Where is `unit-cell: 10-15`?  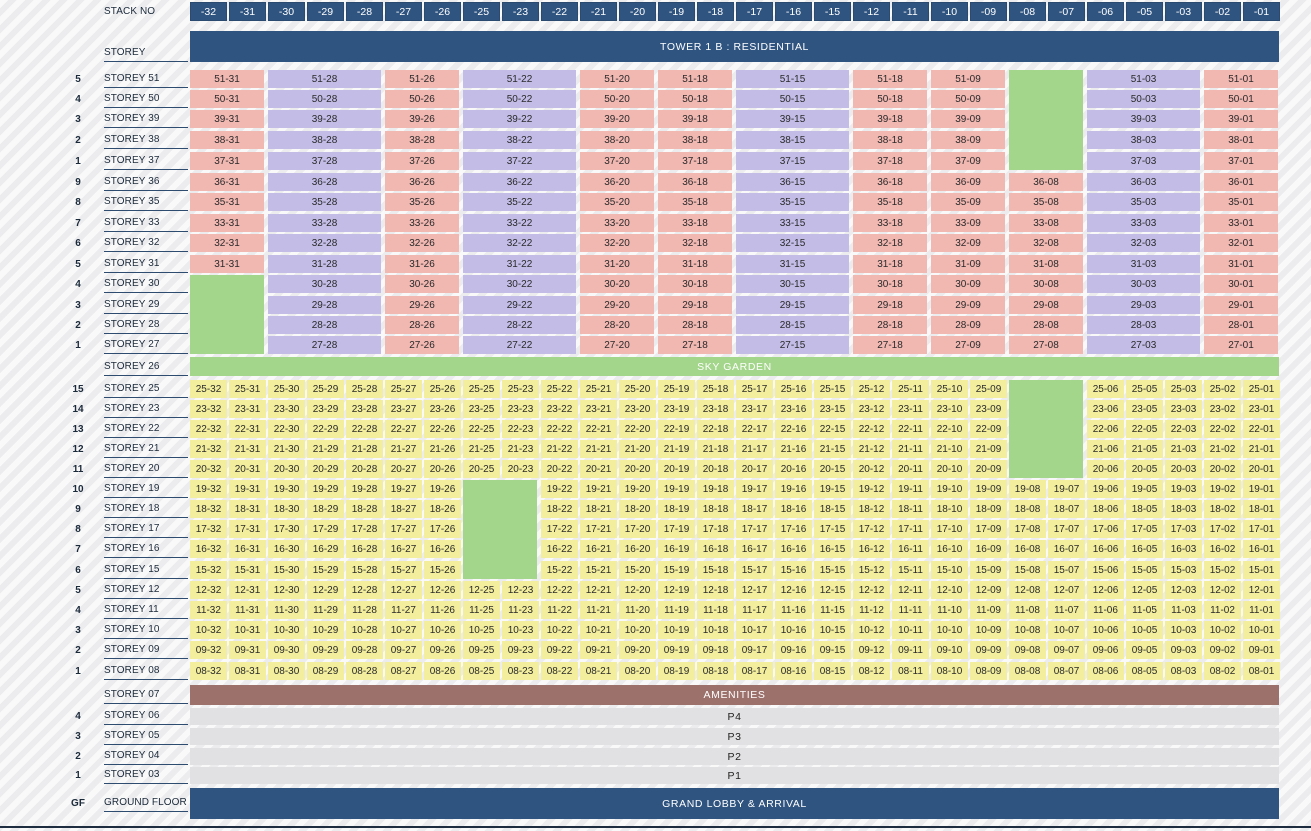
unit-cell: 10-15 is located at coordinates (832, 630).